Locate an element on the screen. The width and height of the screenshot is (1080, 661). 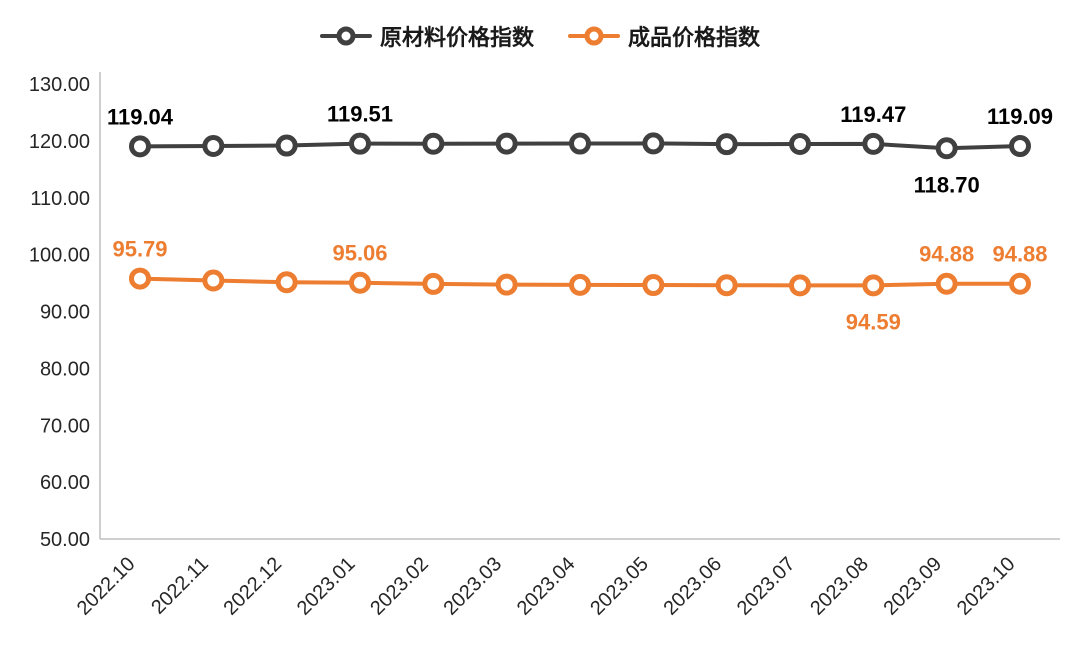
x-tick-label: 2023.08 is located at coordinates (839, 586).